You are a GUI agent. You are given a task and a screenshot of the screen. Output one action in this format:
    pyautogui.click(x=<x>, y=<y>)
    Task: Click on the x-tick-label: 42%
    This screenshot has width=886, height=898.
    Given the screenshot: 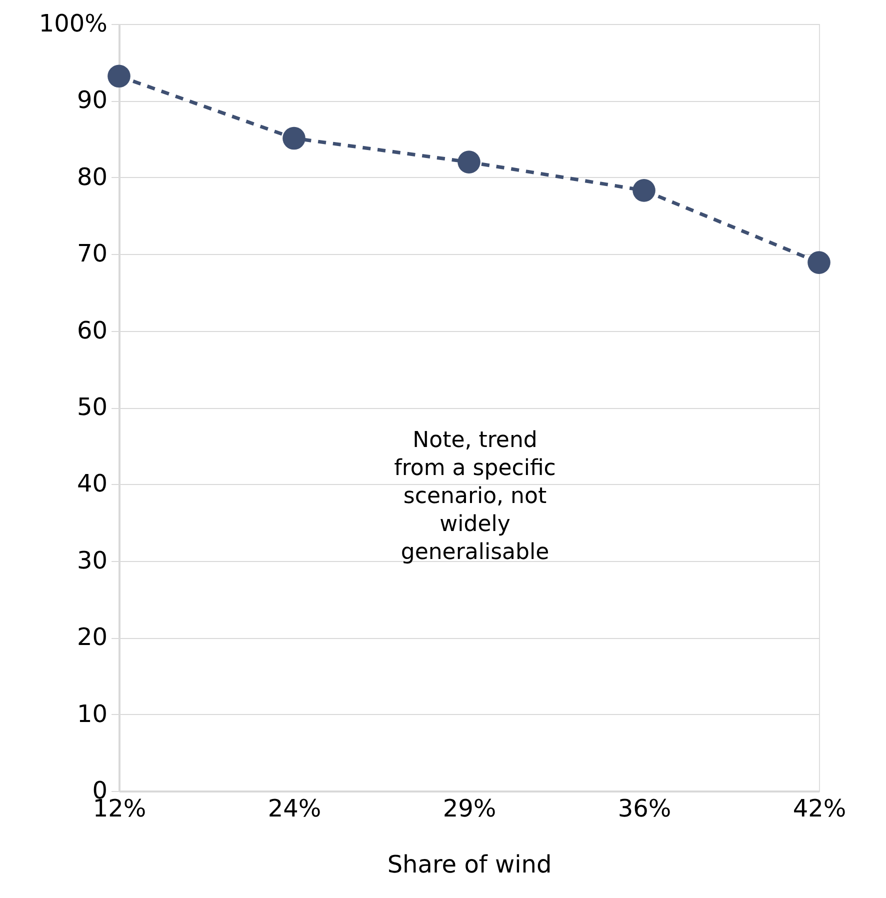 What is the action you would take?
    pyautogui.click(x=819, y=808)
    